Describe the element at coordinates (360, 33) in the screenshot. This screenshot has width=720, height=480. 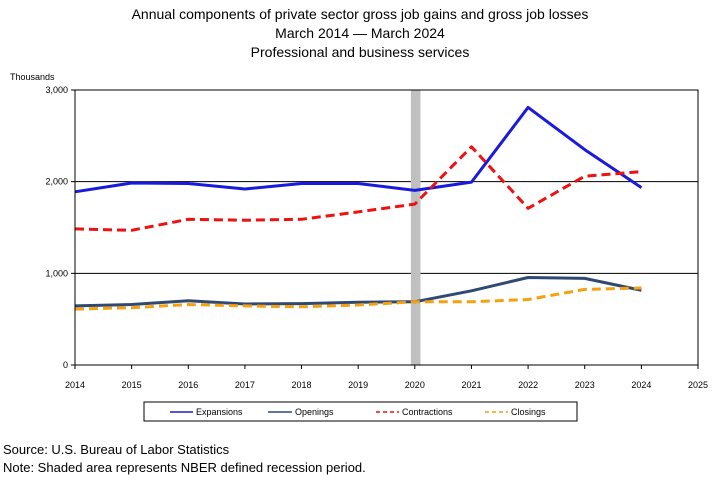
I see `chart-subtitle-dates: March 2014 — March 2024` at that location.